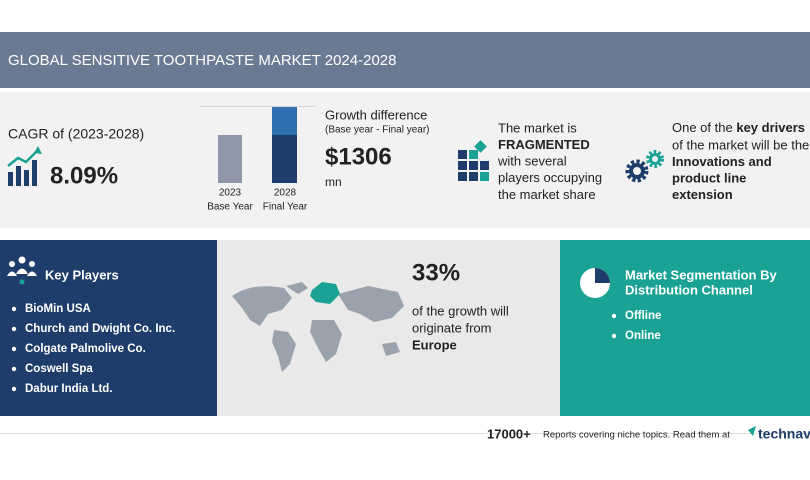 The width and height of the screenshot is (810, 480). What do you see at coordinates (643, 316) in the screenshot?
I see `segment: Offline` at bounding box center [643, 316].